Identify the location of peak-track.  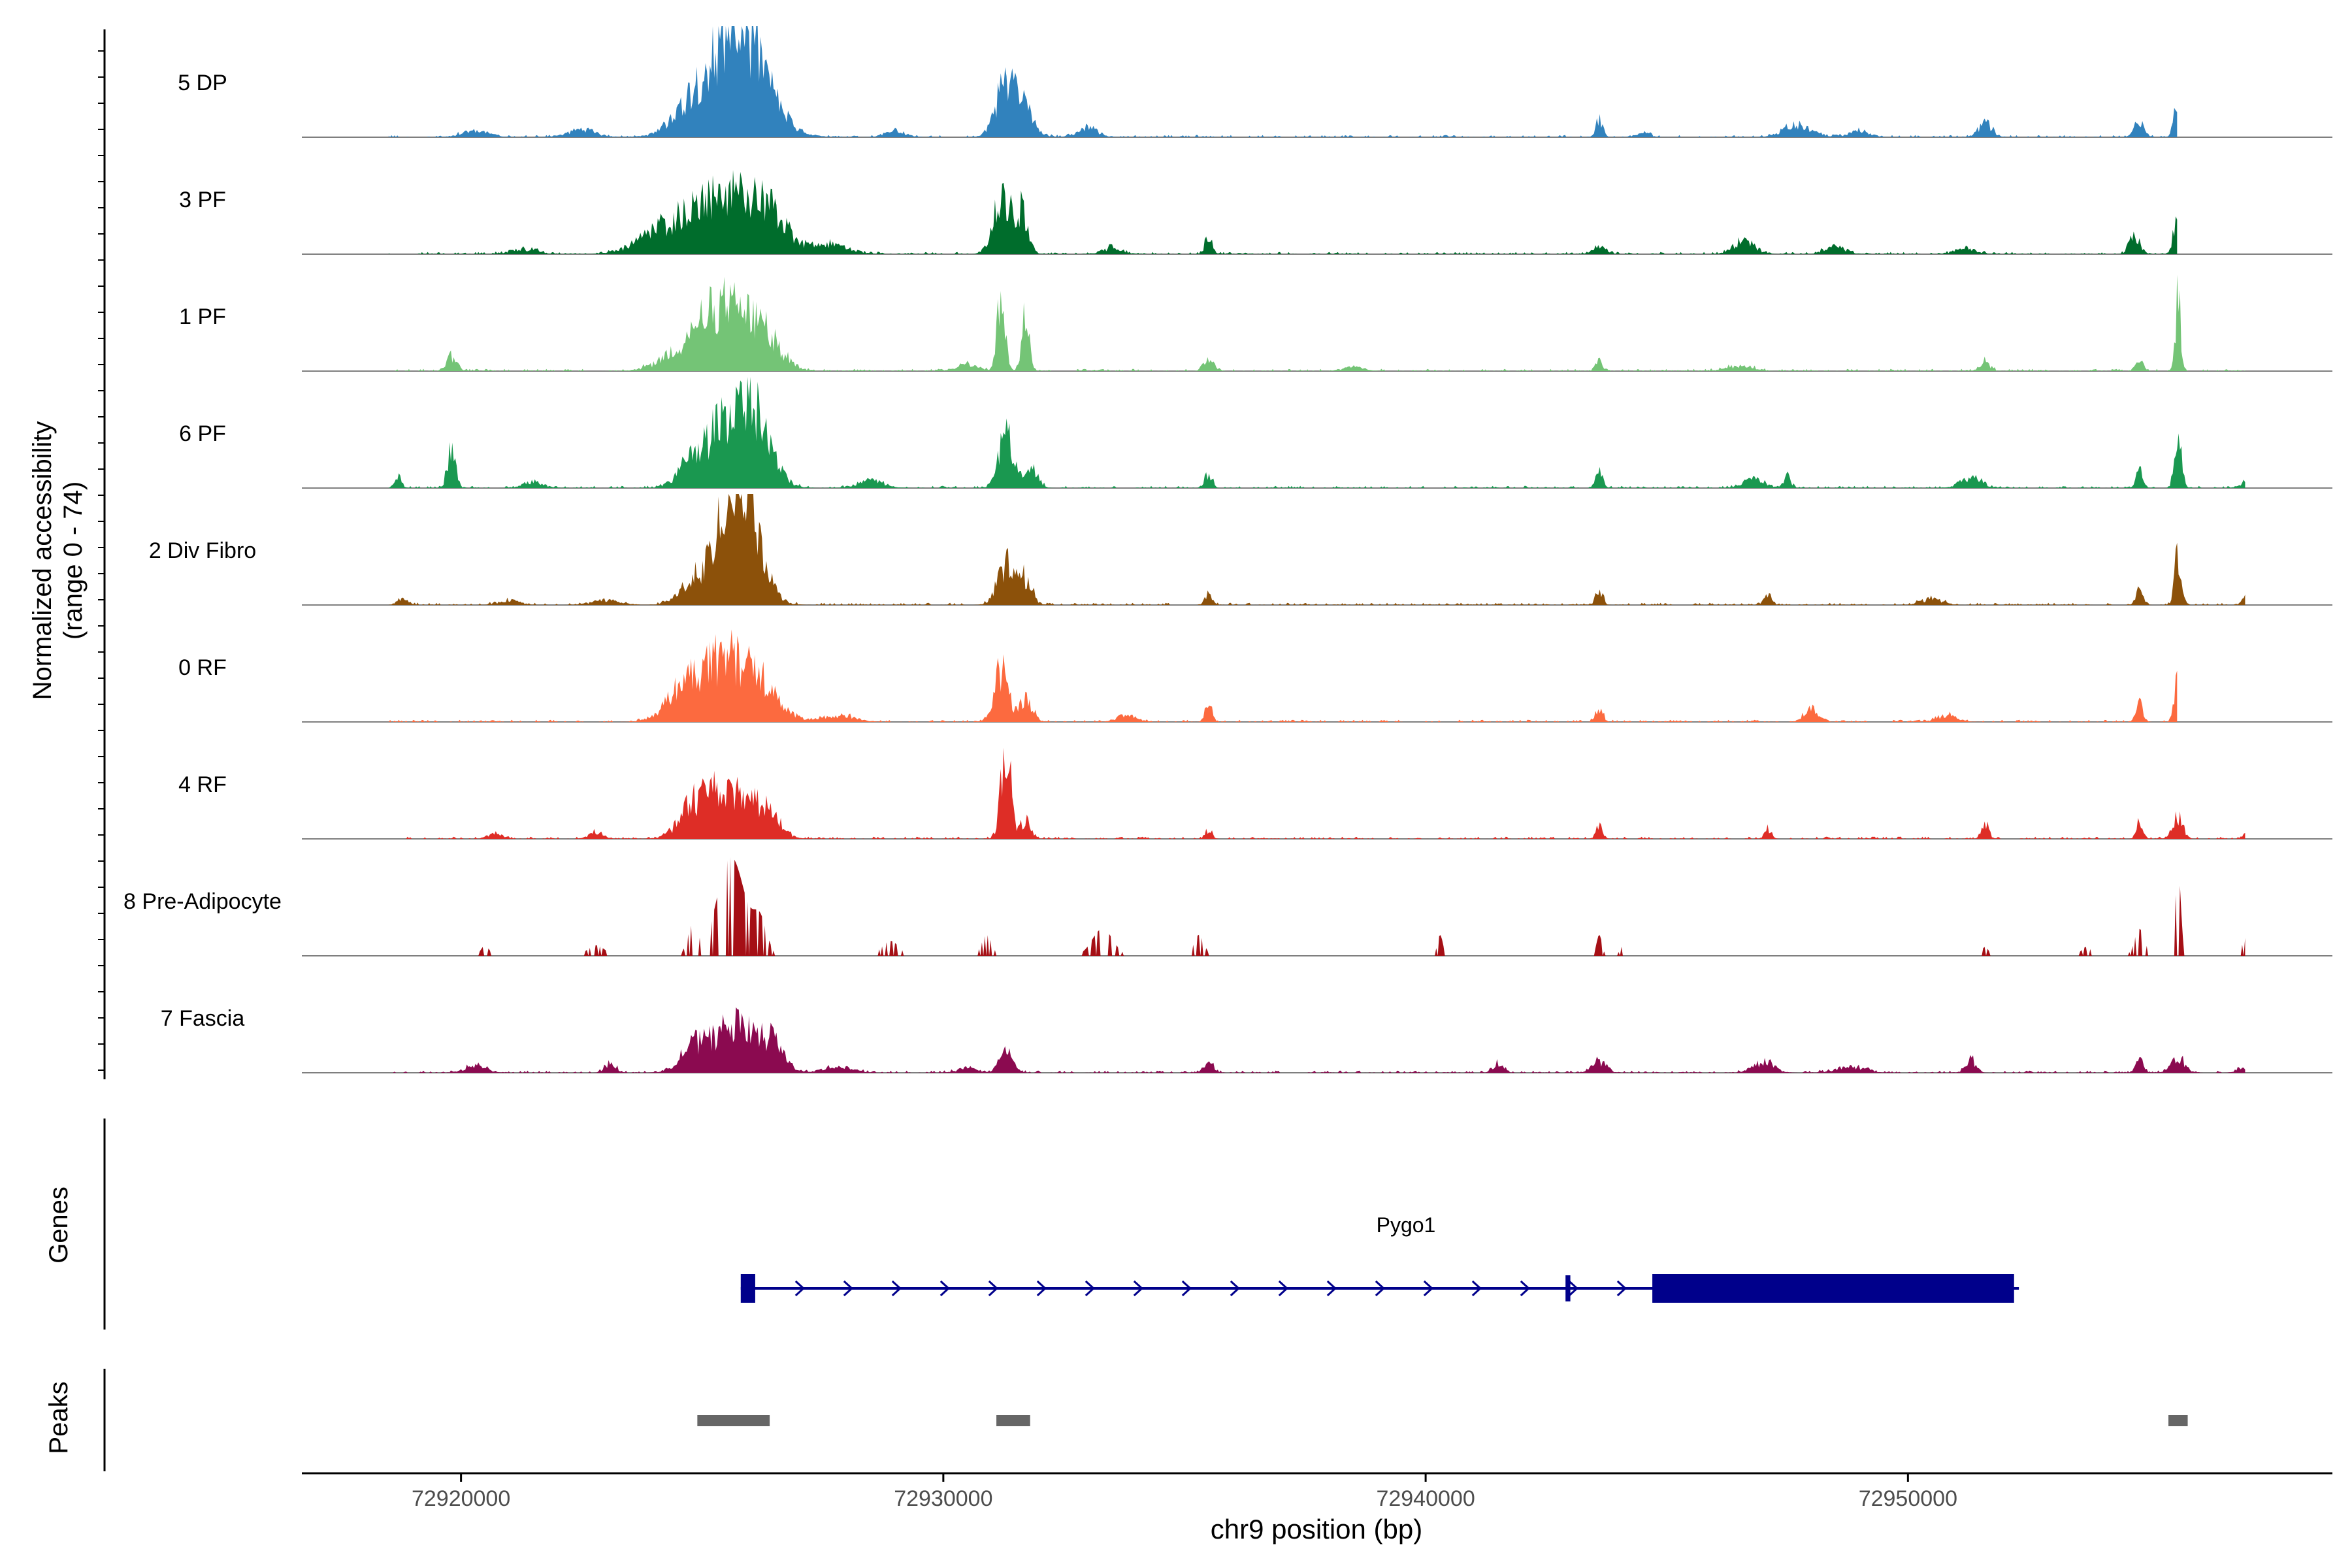
(1442, 1420).